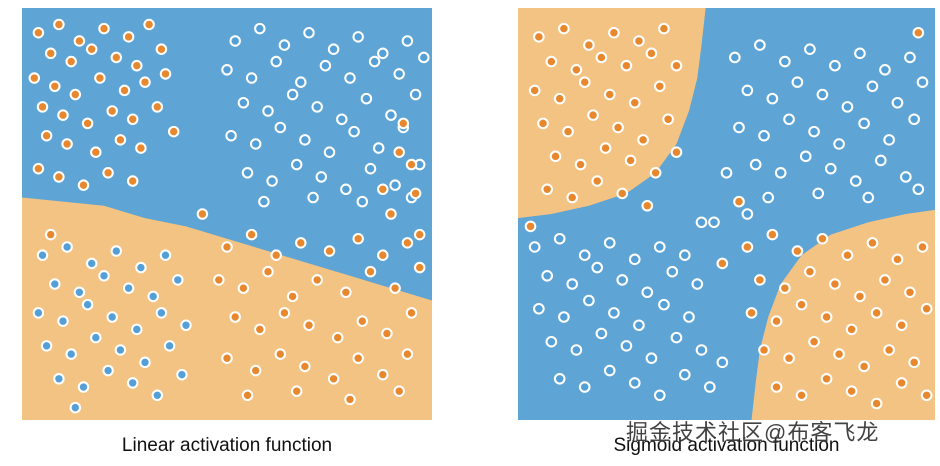 The image size is (940, 466). Describe the element at coordinates (753, 432) in the screenshot. I see `watermark-text: 掘金技术社区@布客飞龙` at that location.